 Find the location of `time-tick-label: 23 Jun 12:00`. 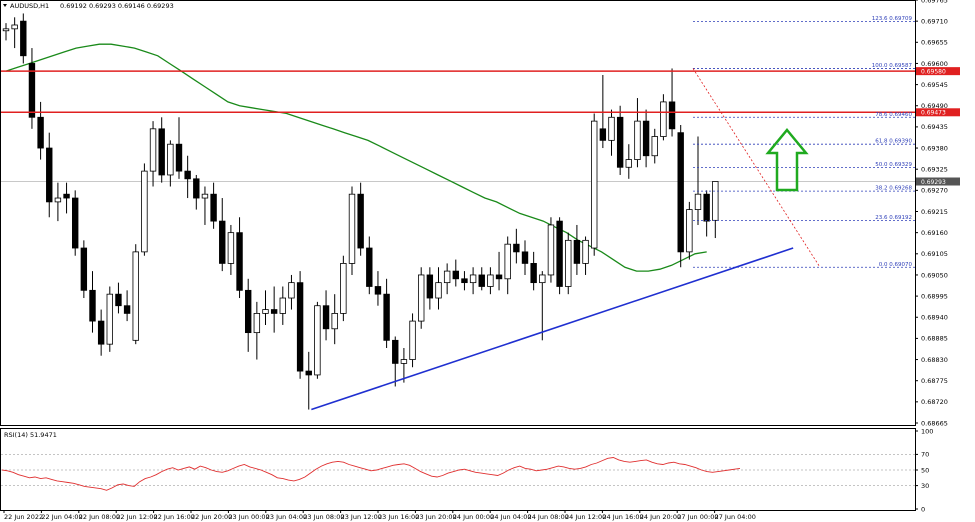

time-tick-label: 23 Jun 12:00 is located at coordinates (361, 517).